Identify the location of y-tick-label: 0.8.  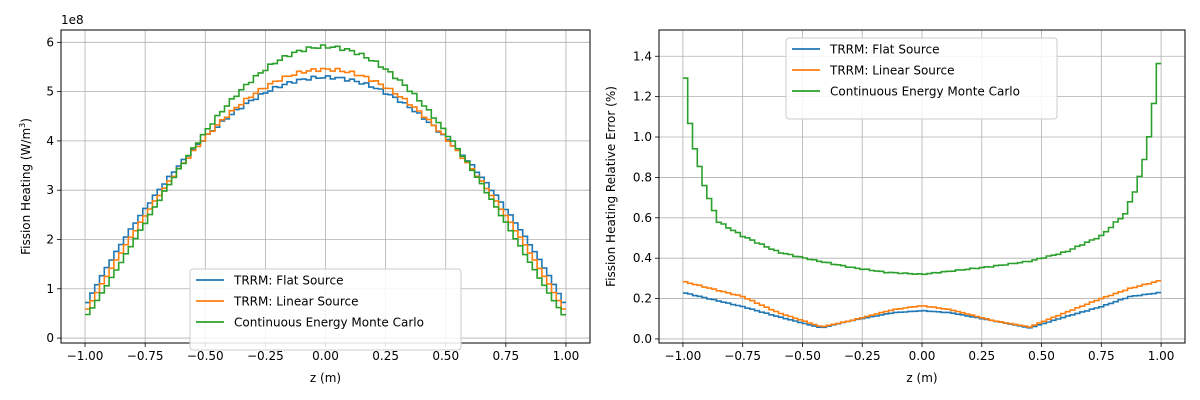
(642, 177).